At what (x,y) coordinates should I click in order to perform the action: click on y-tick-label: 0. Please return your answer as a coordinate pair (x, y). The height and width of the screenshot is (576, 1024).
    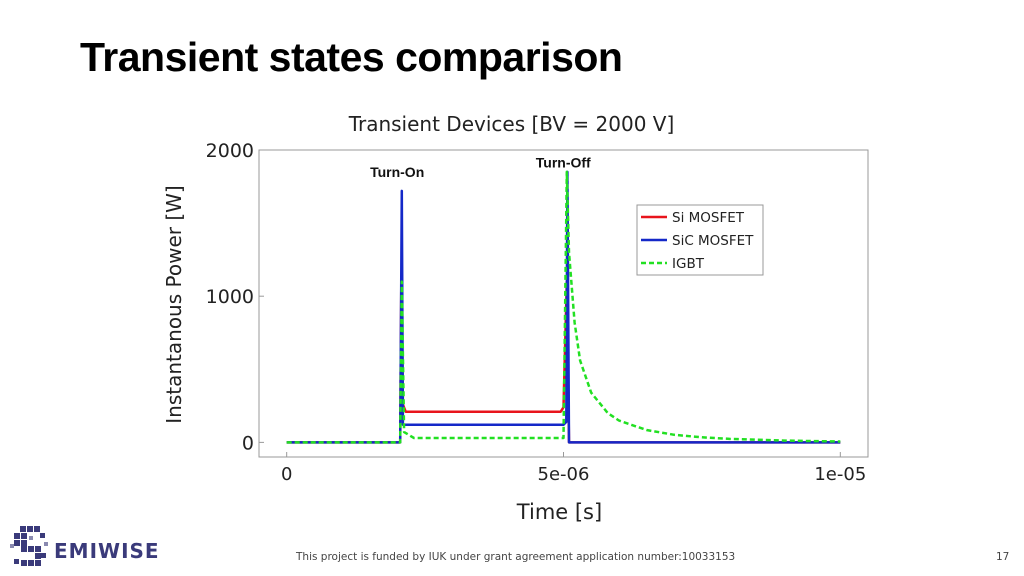
    Looking at the image, I should click on (248, 443).